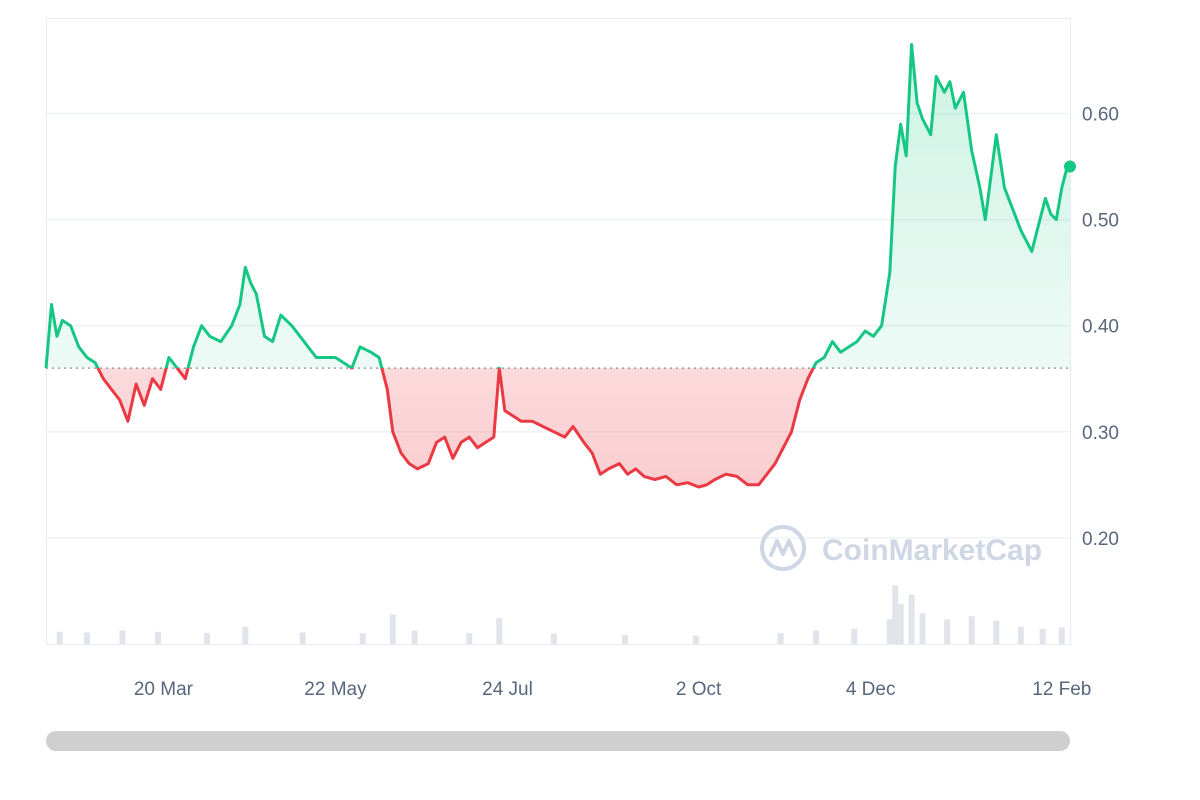  What do you see at coordinates (558, 741) in the screenshot?
I see `chart-range-scrollbar` at bounding box center [558, 741].